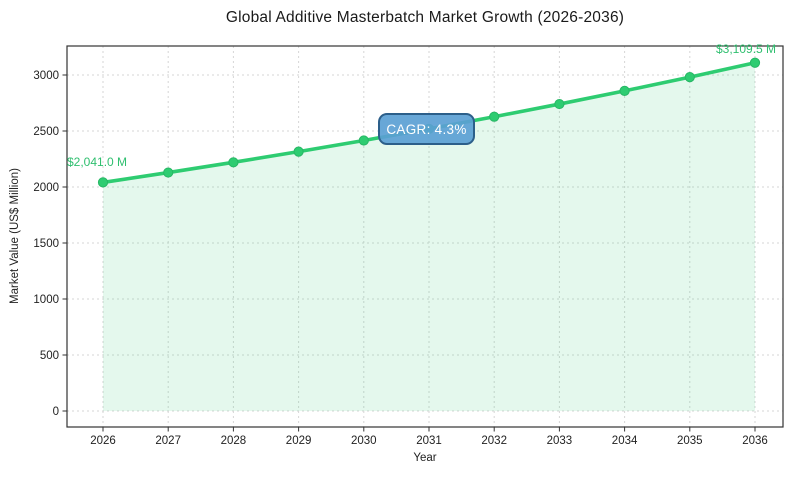 This screenshot has height=480, width=800. Describe the element at coordinates (746, 49) in the screenshot. I see `end-value-annotation: $3,109.5 M` at that location.